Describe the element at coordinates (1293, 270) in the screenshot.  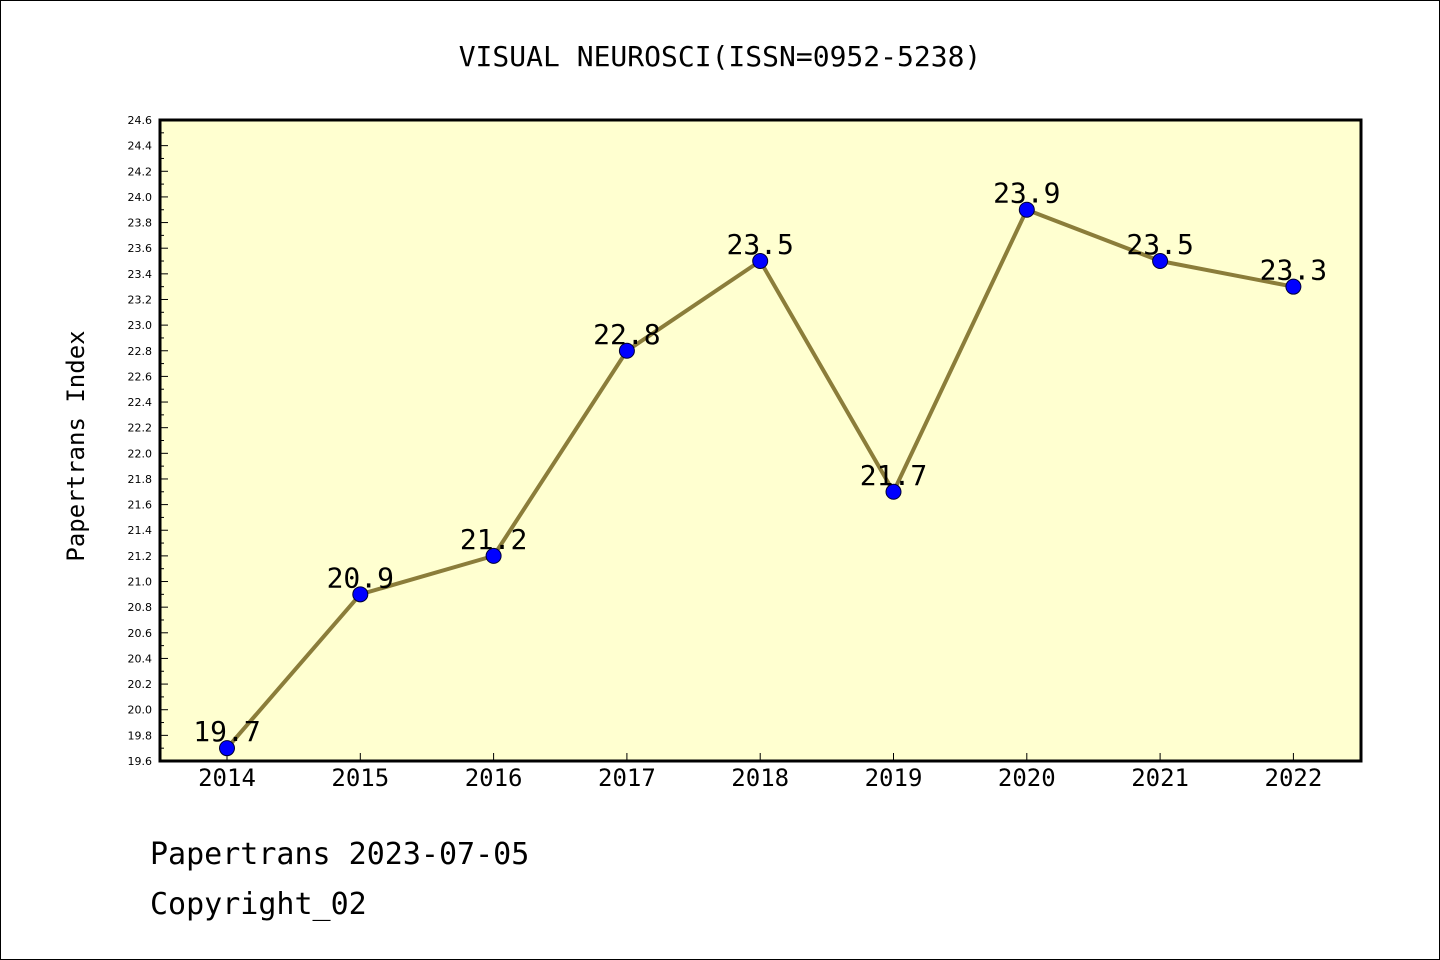
I see `data-label: 23.3` at that location.